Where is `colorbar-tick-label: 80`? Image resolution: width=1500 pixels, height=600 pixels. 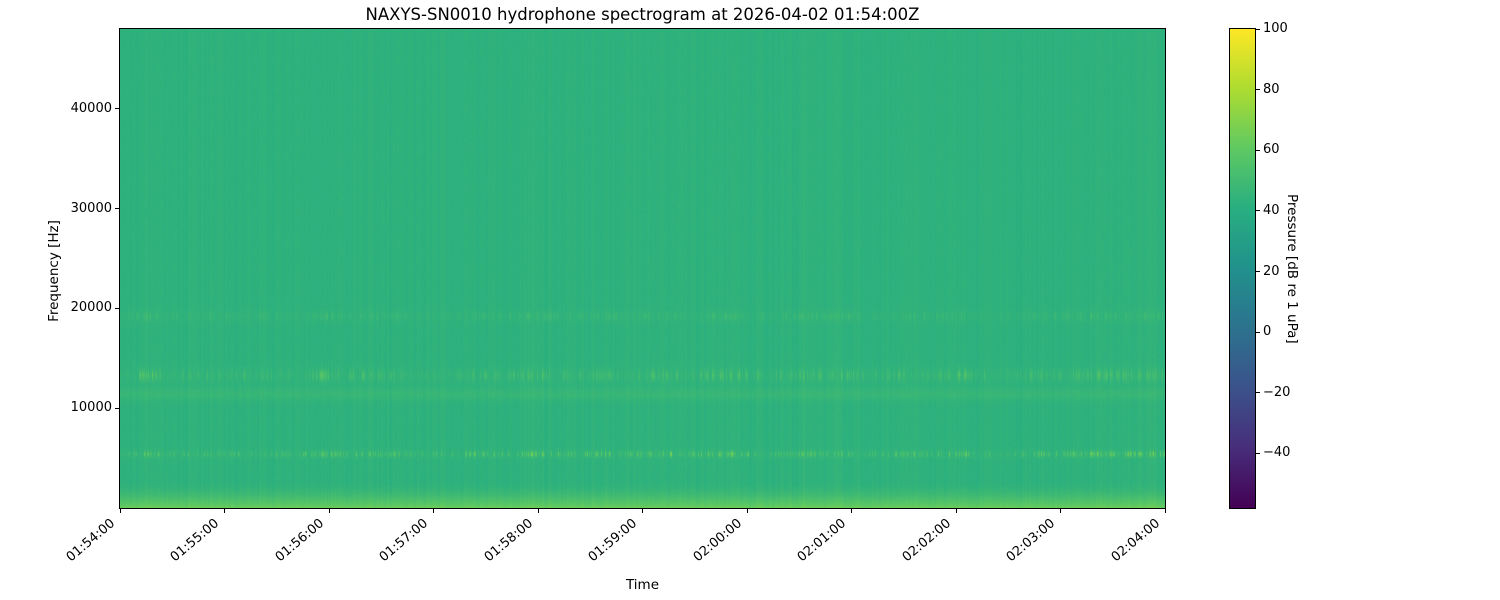 colorbar-tick-label: 80 is located at coordinates (1271, 89).